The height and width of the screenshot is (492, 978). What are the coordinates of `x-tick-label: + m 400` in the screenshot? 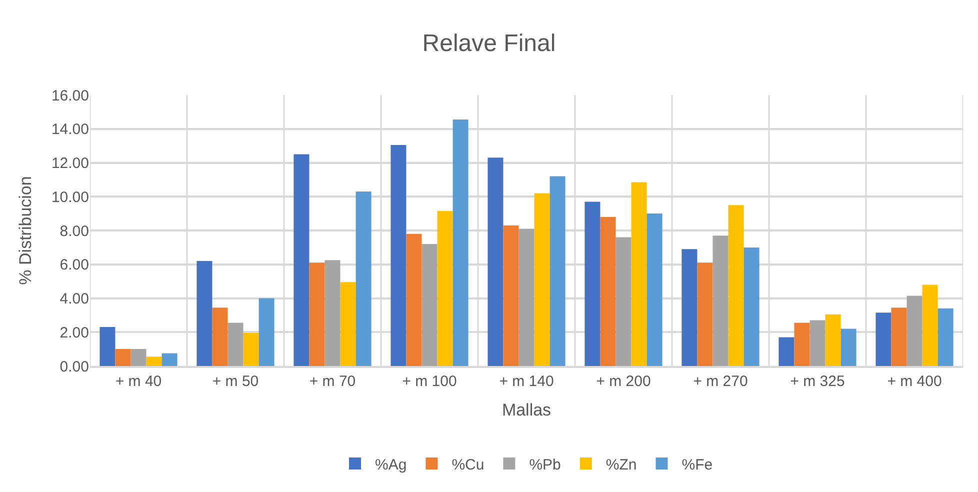 It's located at (914, 381).